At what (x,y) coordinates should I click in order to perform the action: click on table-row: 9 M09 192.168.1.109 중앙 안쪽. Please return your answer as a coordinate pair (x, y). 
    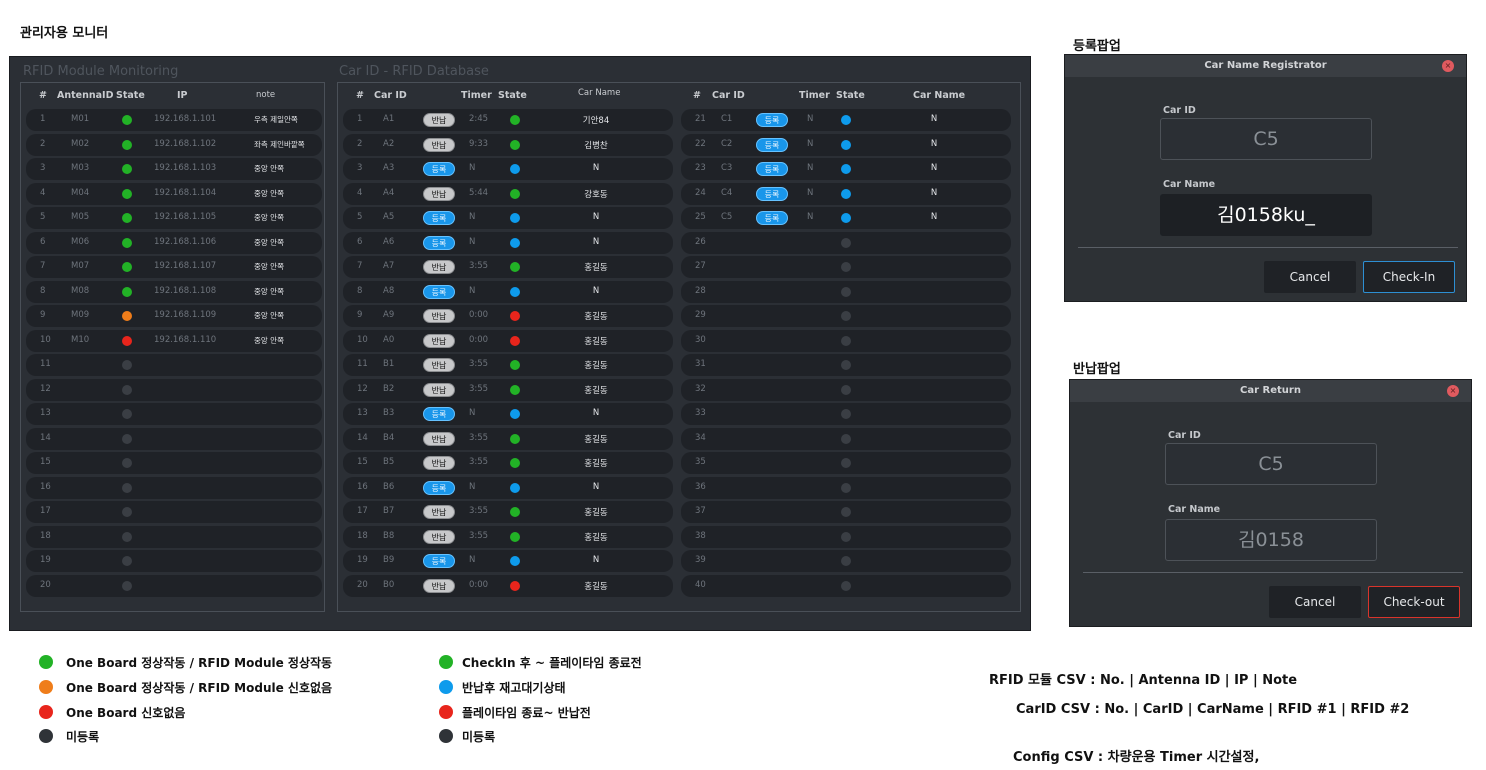
    Looking at the image, I should click on (174, 316).